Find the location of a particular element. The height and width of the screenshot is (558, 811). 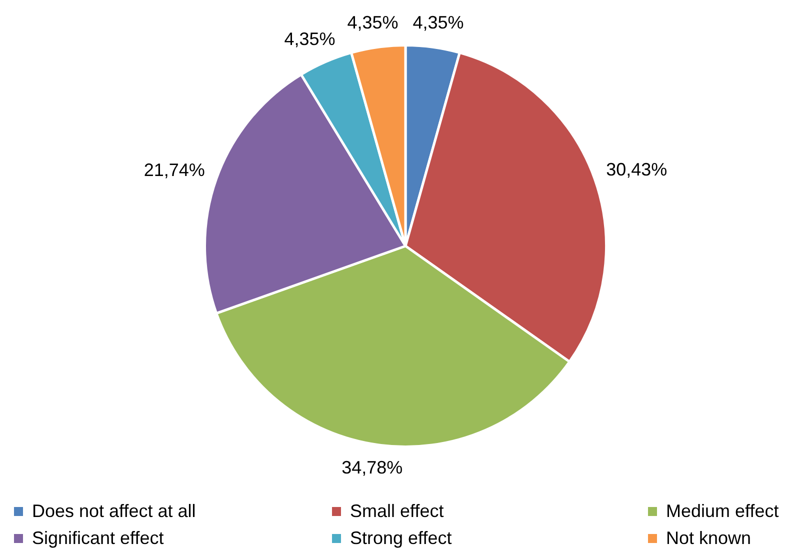

legend-label: Small effect is located at coordinates (397, 511).